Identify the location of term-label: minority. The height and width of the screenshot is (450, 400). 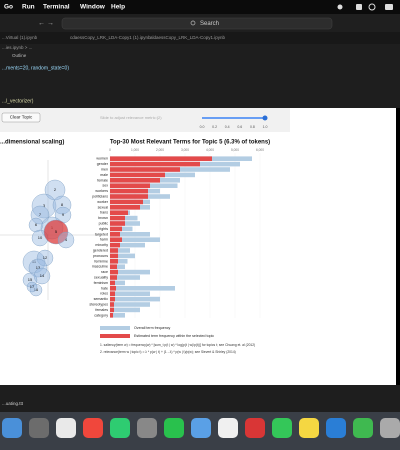
(101, 245).